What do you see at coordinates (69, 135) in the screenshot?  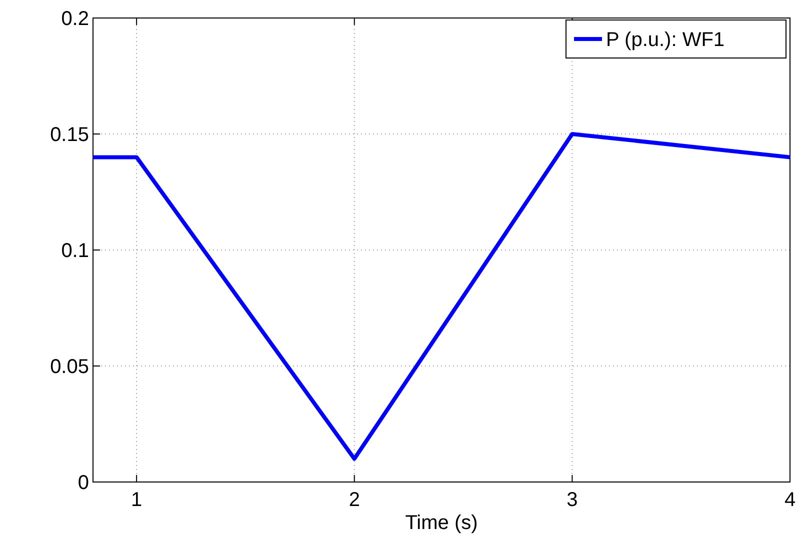 I see `y-tick-label: 0.15` at bounding box center [69, 135].